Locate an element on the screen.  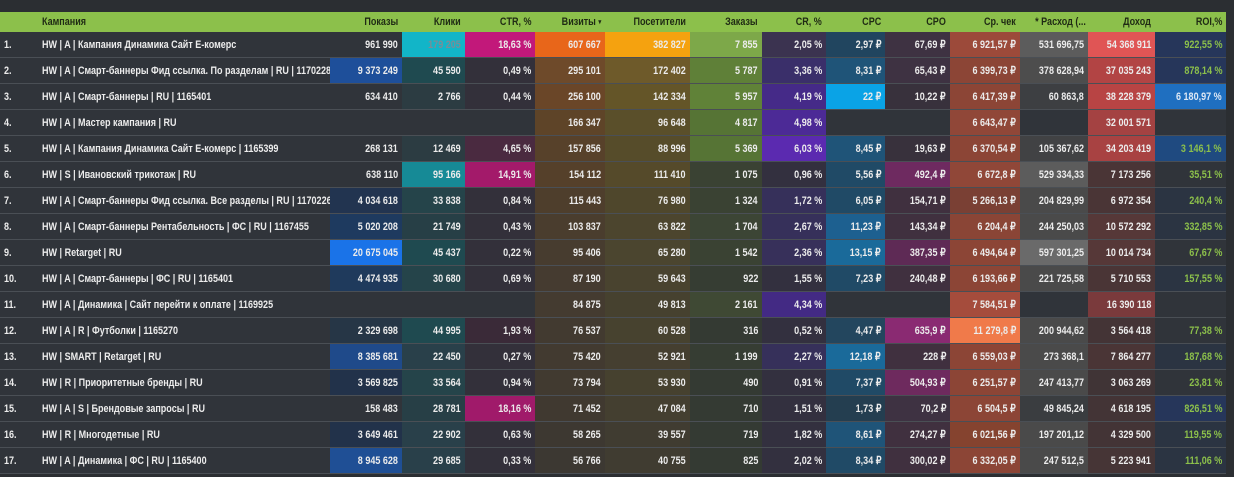
metric-cell: 5 710 553 is located at coordinates (1121, 278).